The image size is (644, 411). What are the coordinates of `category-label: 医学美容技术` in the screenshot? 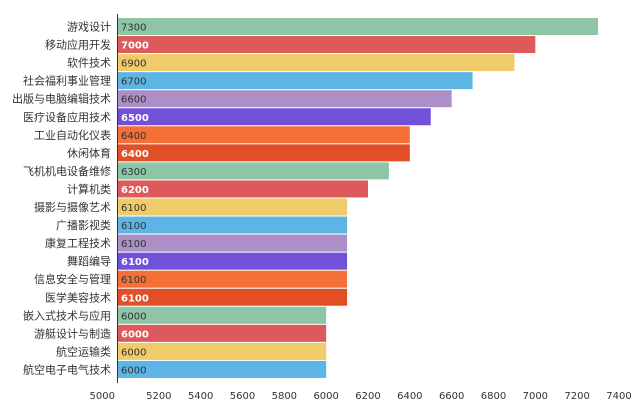 It's located at (78, 297).